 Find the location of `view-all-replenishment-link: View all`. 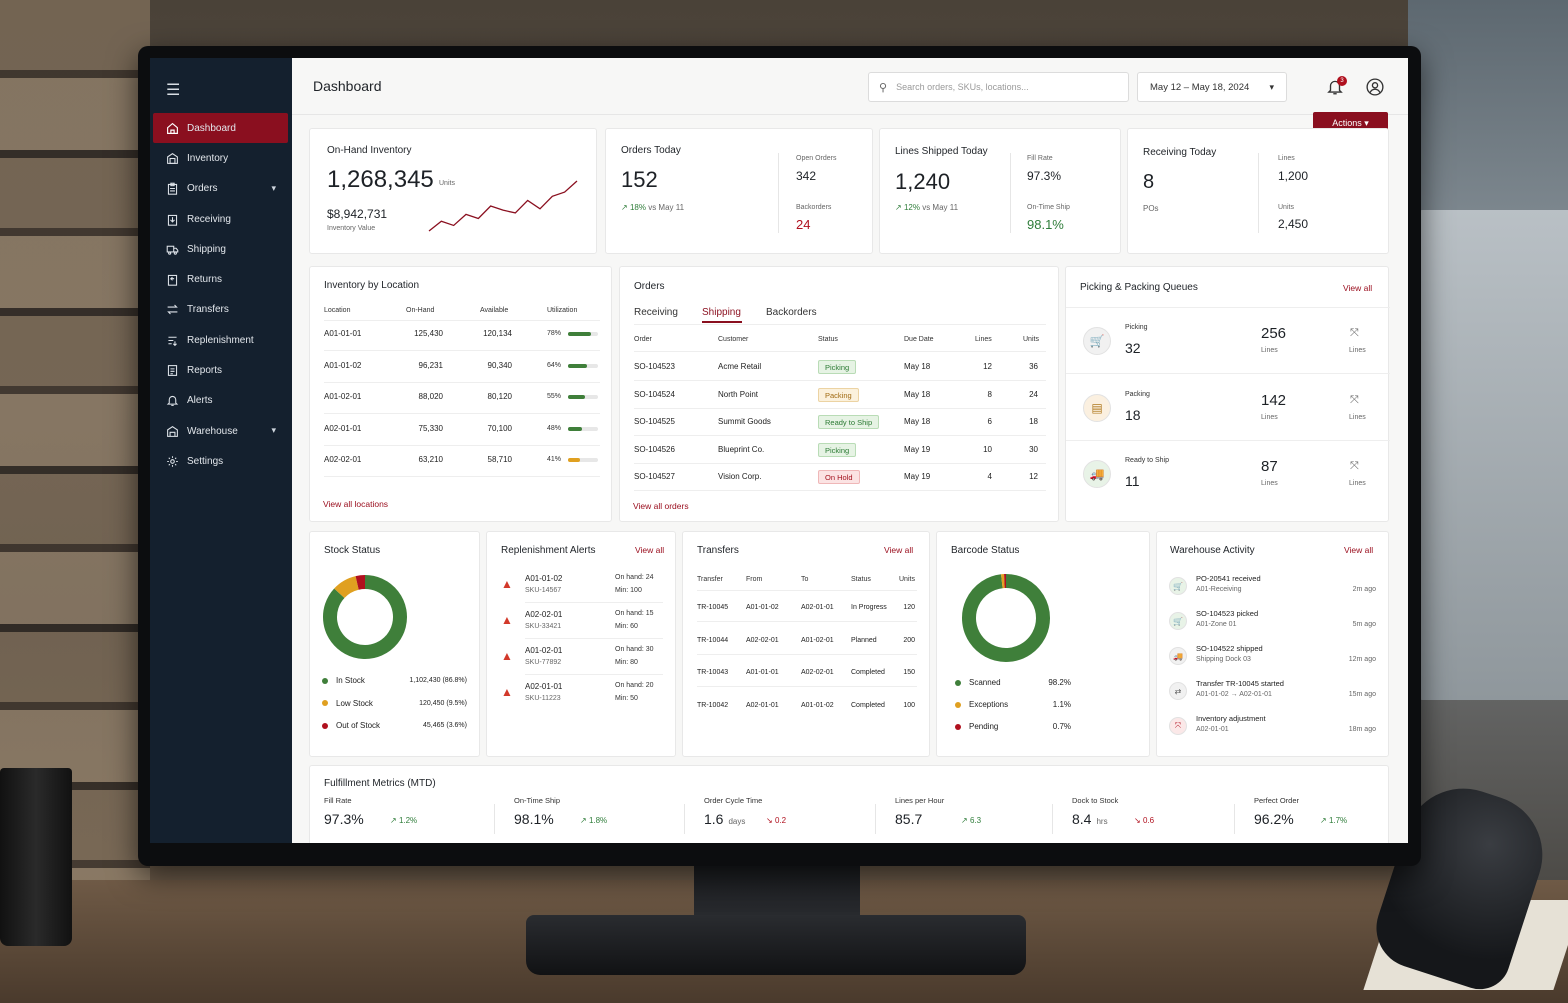

view-all-replenishment-link: View all is located at coordinates (650, 550).